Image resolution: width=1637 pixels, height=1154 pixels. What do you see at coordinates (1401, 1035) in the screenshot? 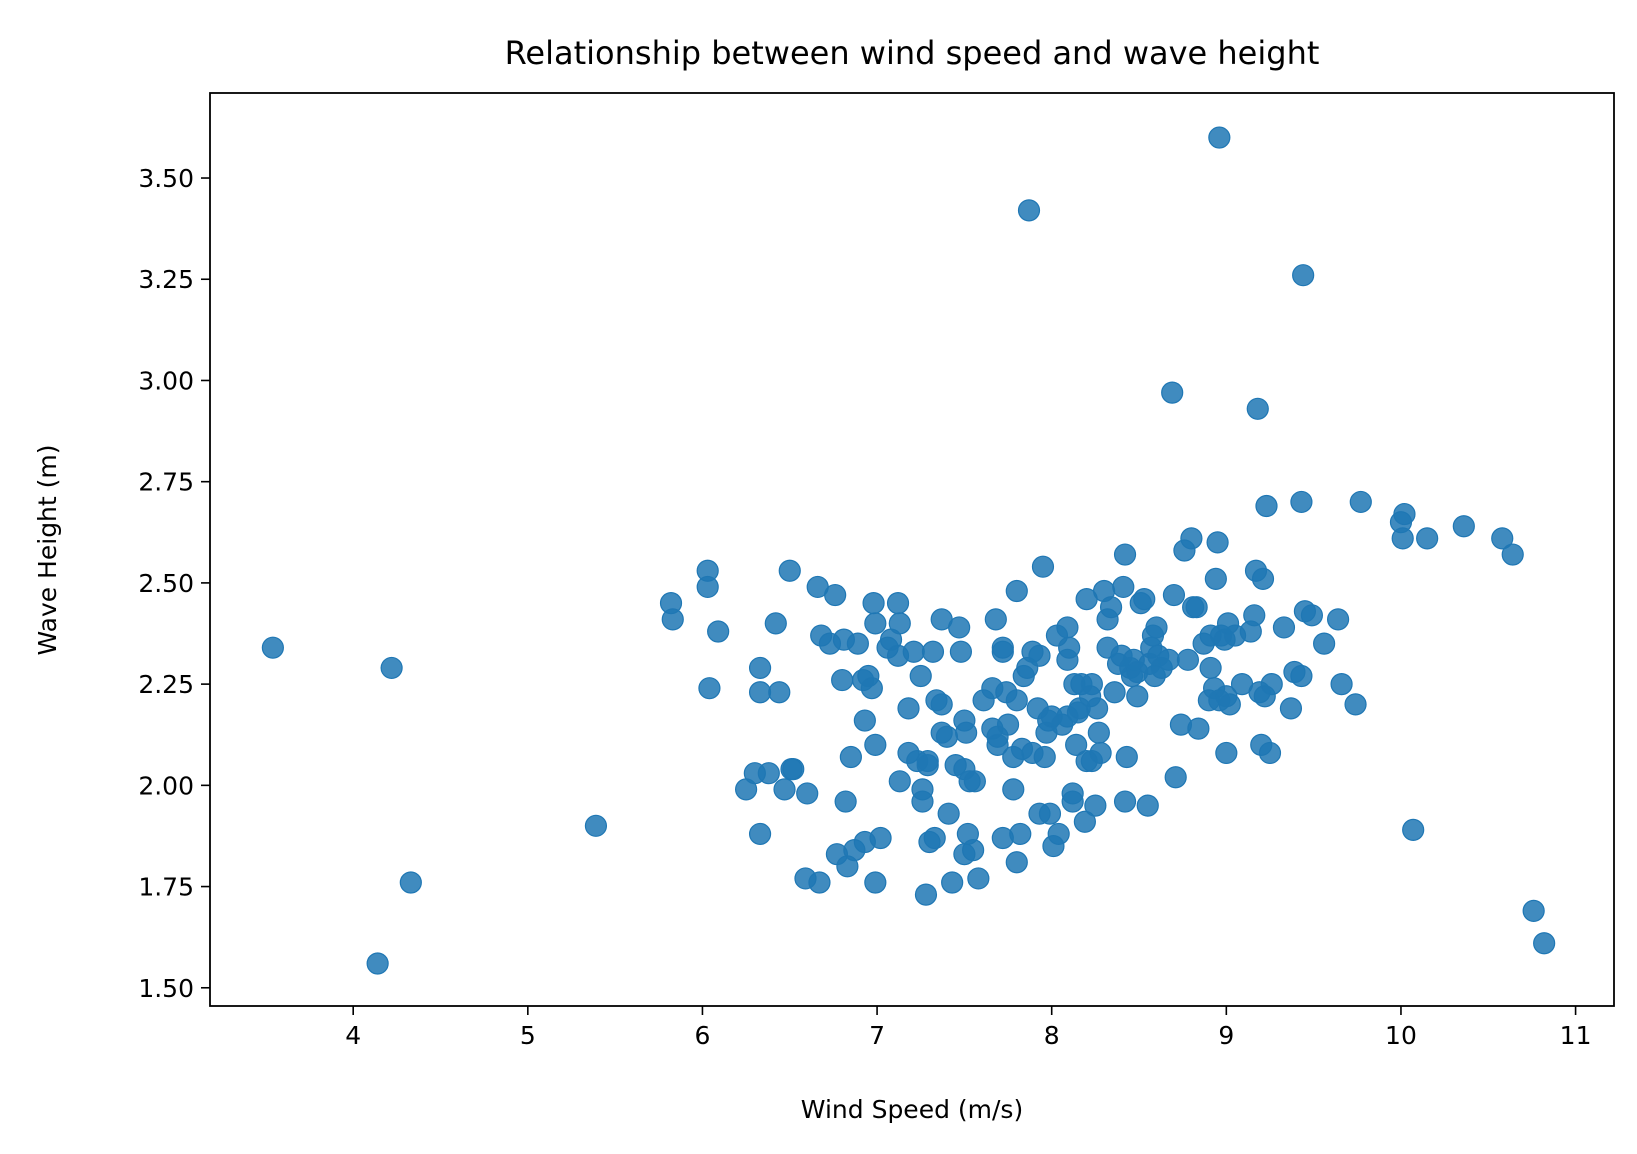
I see `x-tick-label: 10` at bounding box center [1401, 1035].